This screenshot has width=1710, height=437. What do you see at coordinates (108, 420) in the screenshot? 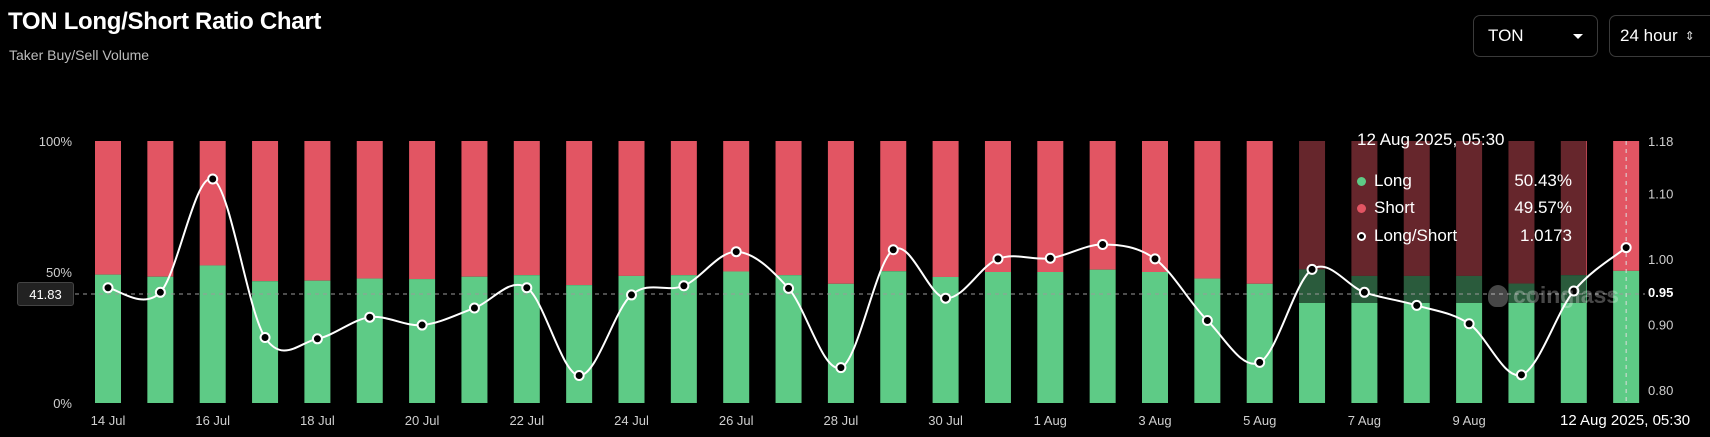
I see `x-tick-label: 14 Jul` at bounding box center [108, 420].